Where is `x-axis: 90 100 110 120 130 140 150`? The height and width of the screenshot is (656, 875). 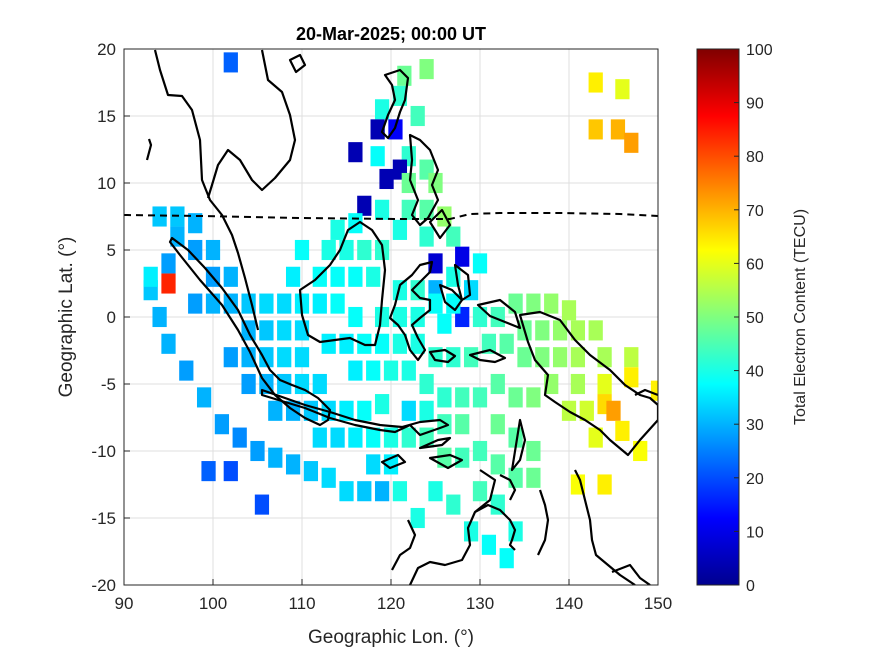 x-axis: 90 100 110 120 130 140 150 is located at coordinates (393, 596).